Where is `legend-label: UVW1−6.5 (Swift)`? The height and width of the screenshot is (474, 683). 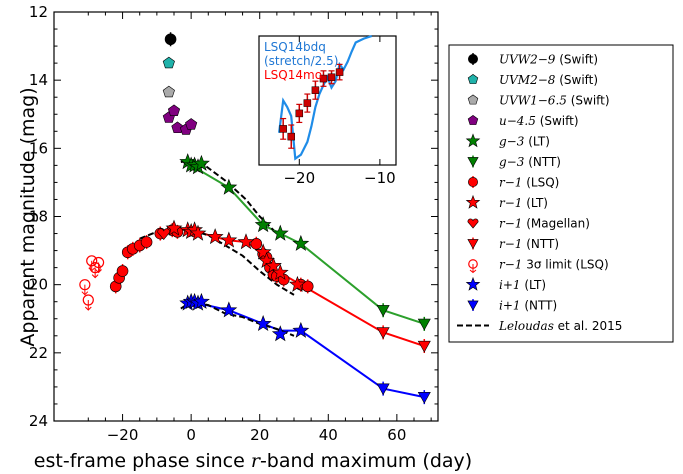
legend-label: UVW1−6.5 (Swift) is located at coordinates (554, 101).